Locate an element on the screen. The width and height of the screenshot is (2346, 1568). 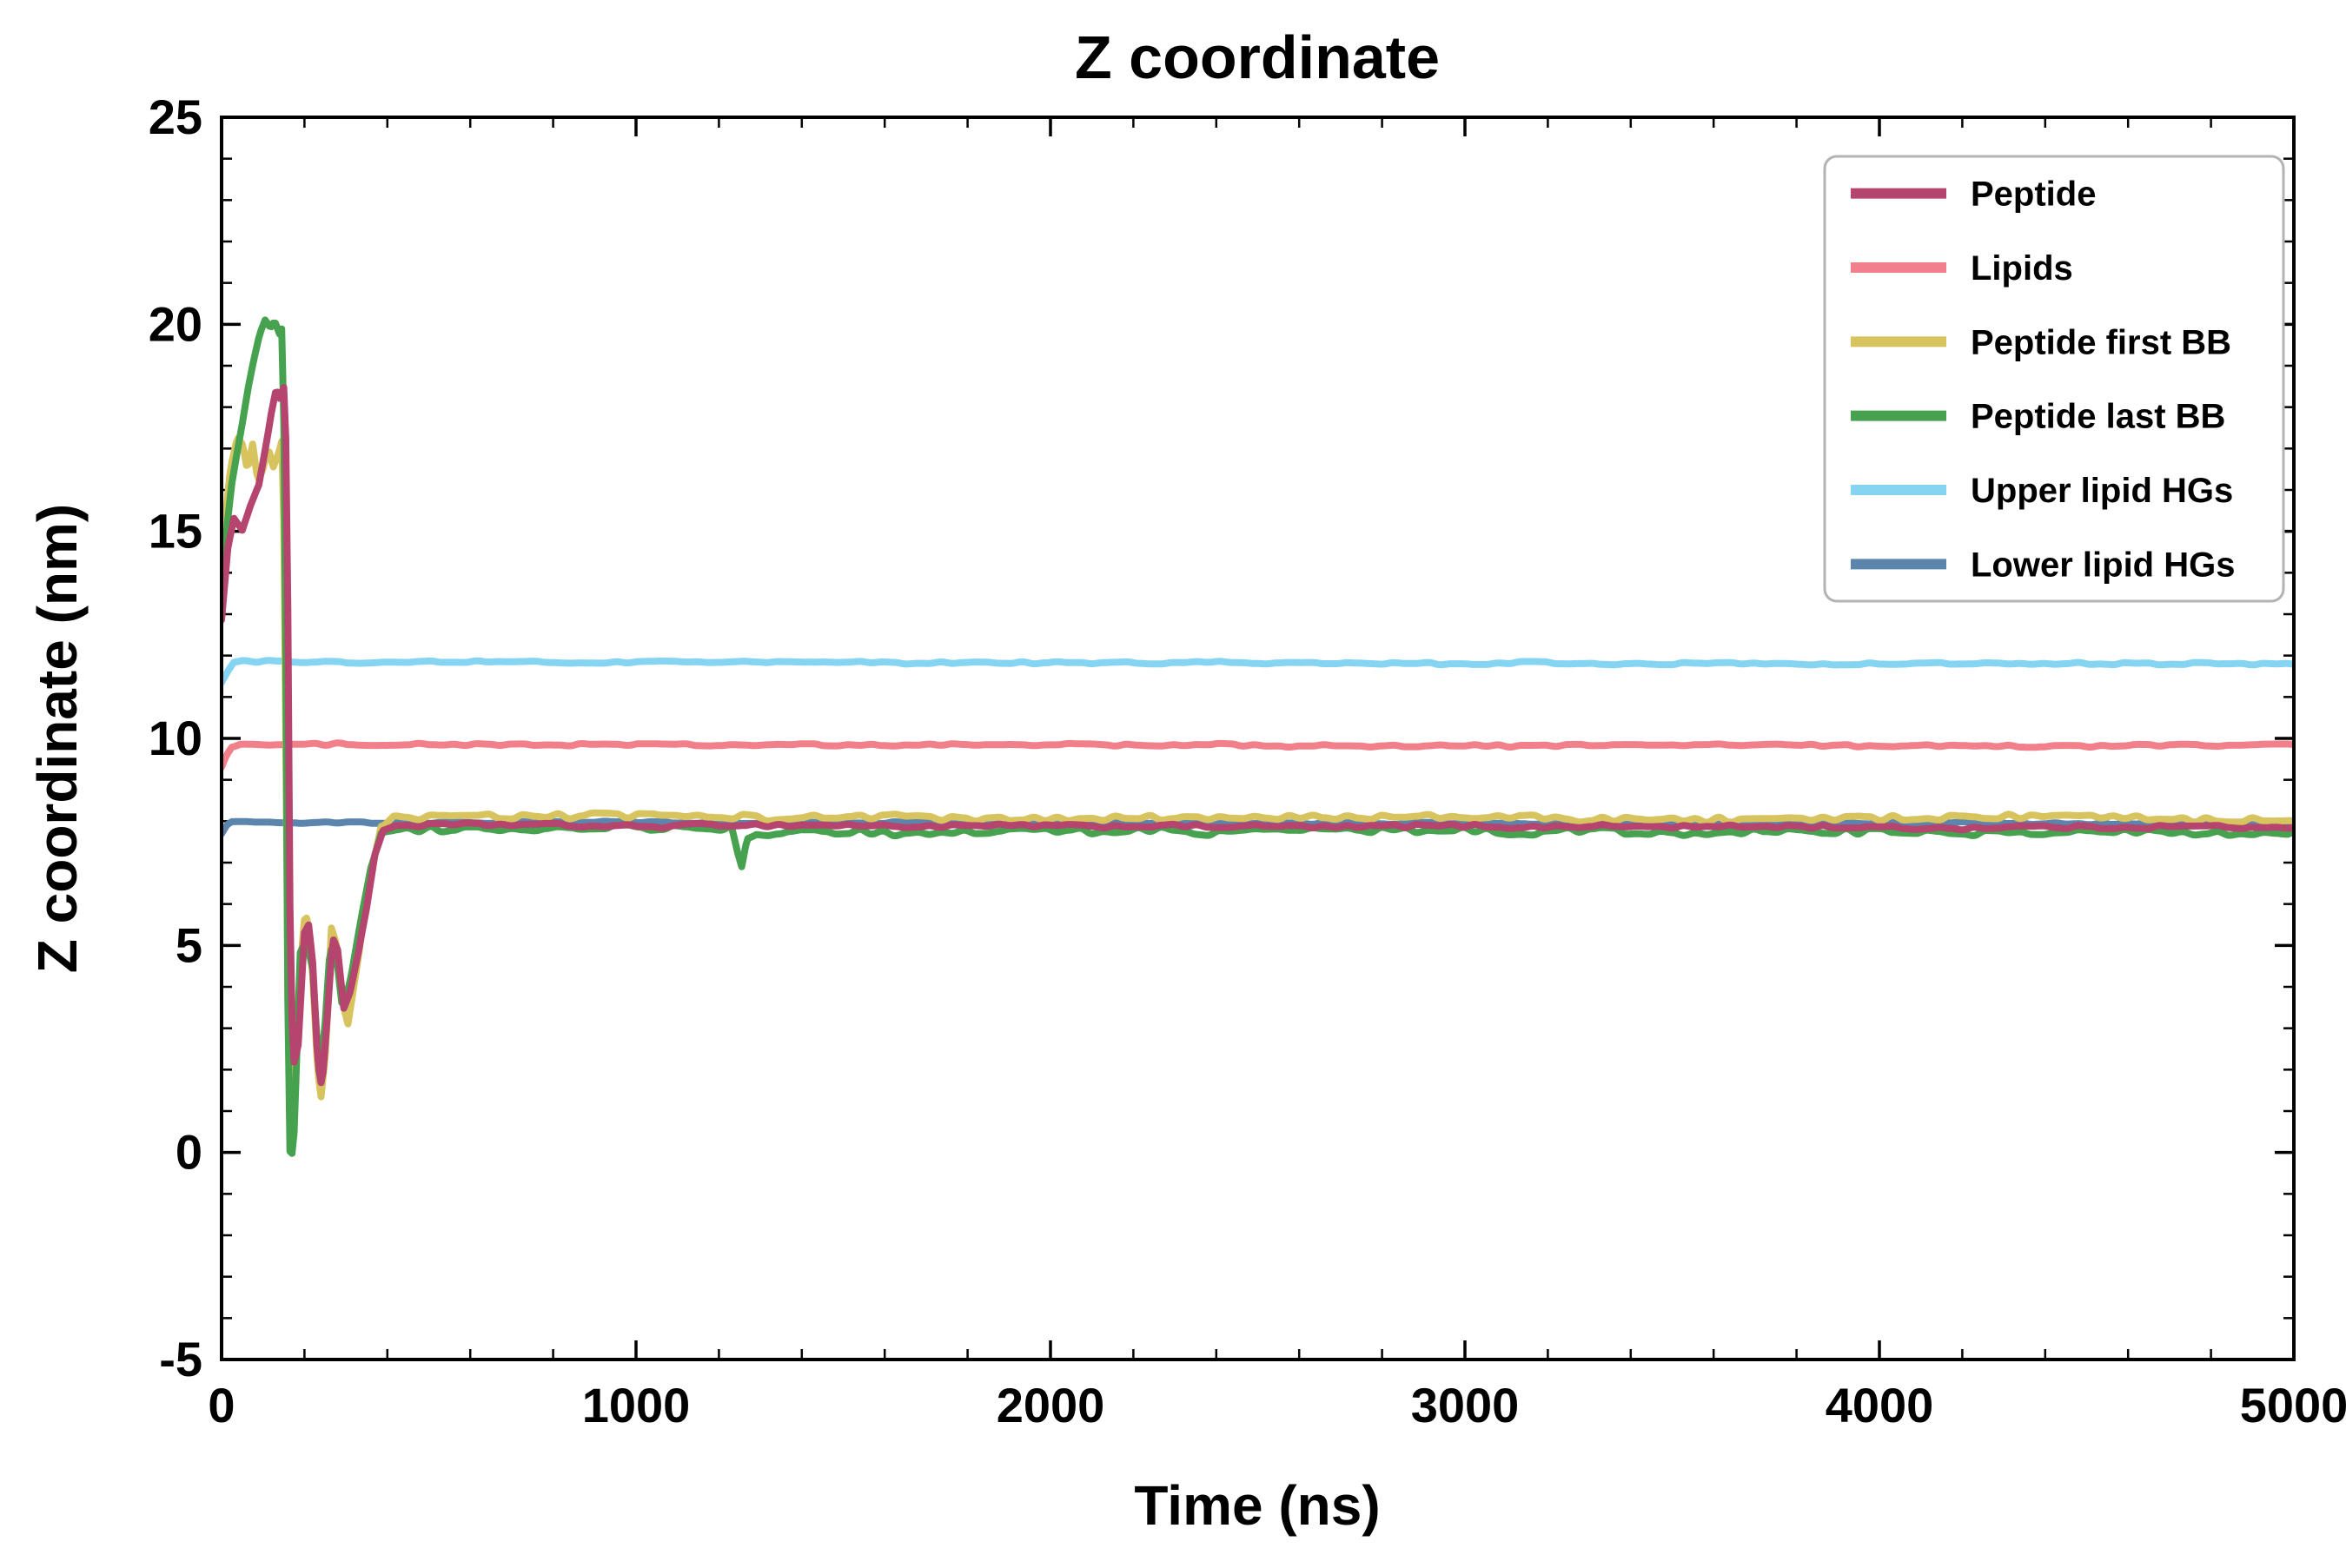
legend-label-peptide-first-bb: Peptide first BB is located at coordinates (2101, 342).